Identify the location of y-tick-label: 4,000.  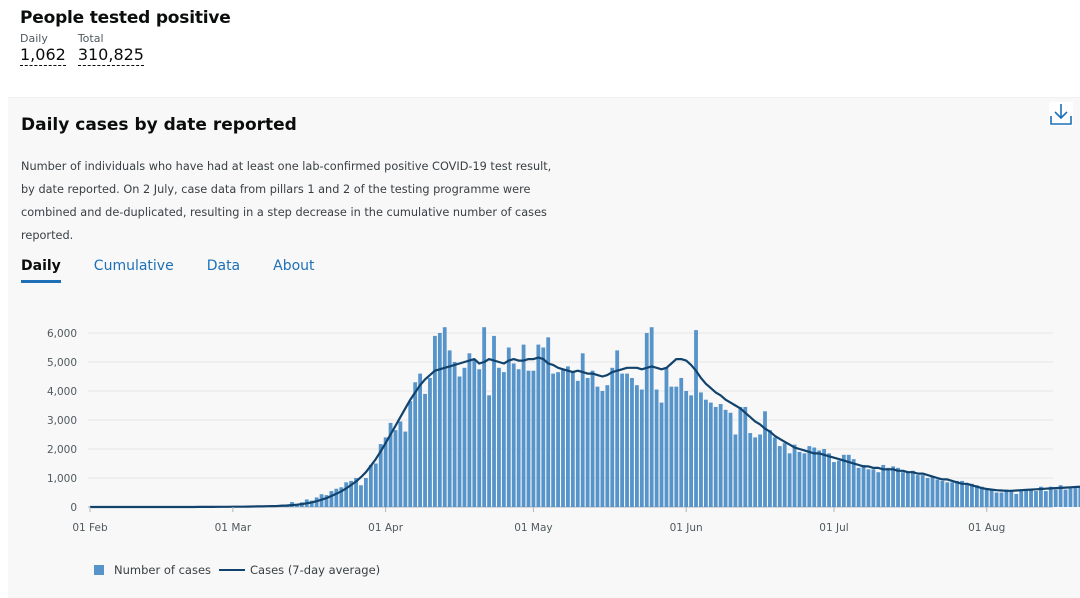
(62, 392).